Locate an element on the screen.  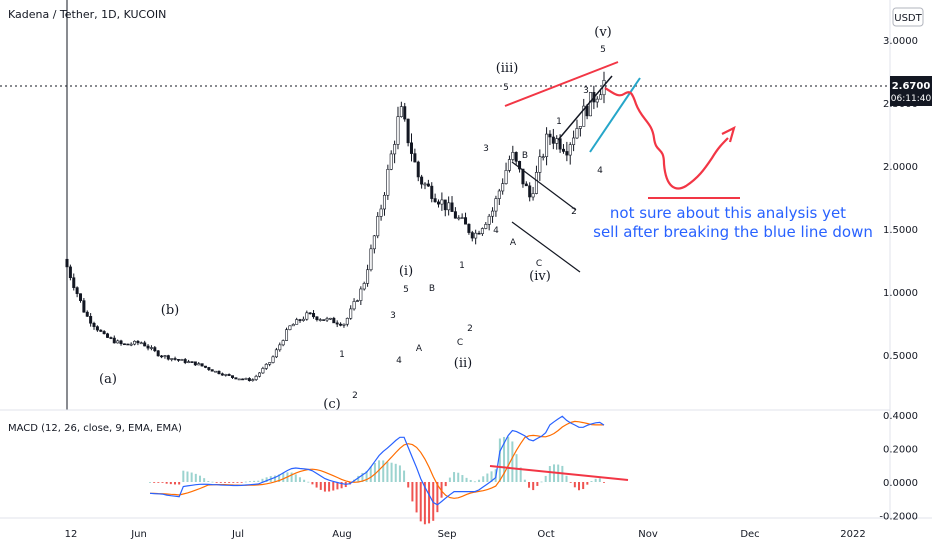
time-axis-label: 2022 is located at coordinates (852, 534).